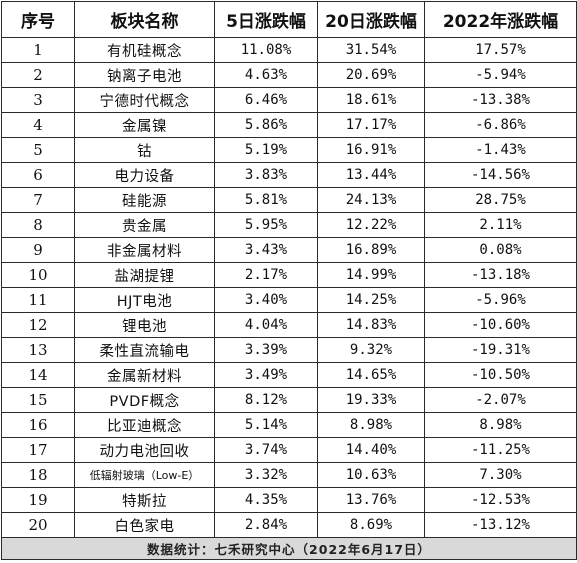 The image size is (577, 563). Describe the element at coordinates (144, 200) in the screenshot. I see `cell-sector-name: 硅能源` at that location.